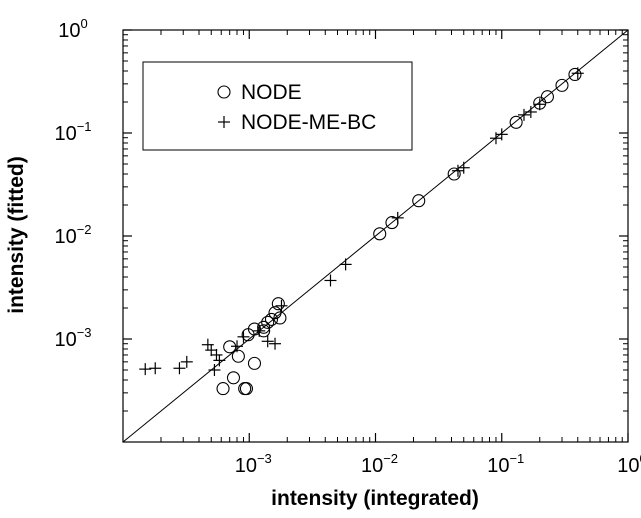 The width and height of the screenshot is (641, 518). Describe the element at coordinates (72, 235) in the screenshot. I see `y-tick-label: 10⁻²` at that location.